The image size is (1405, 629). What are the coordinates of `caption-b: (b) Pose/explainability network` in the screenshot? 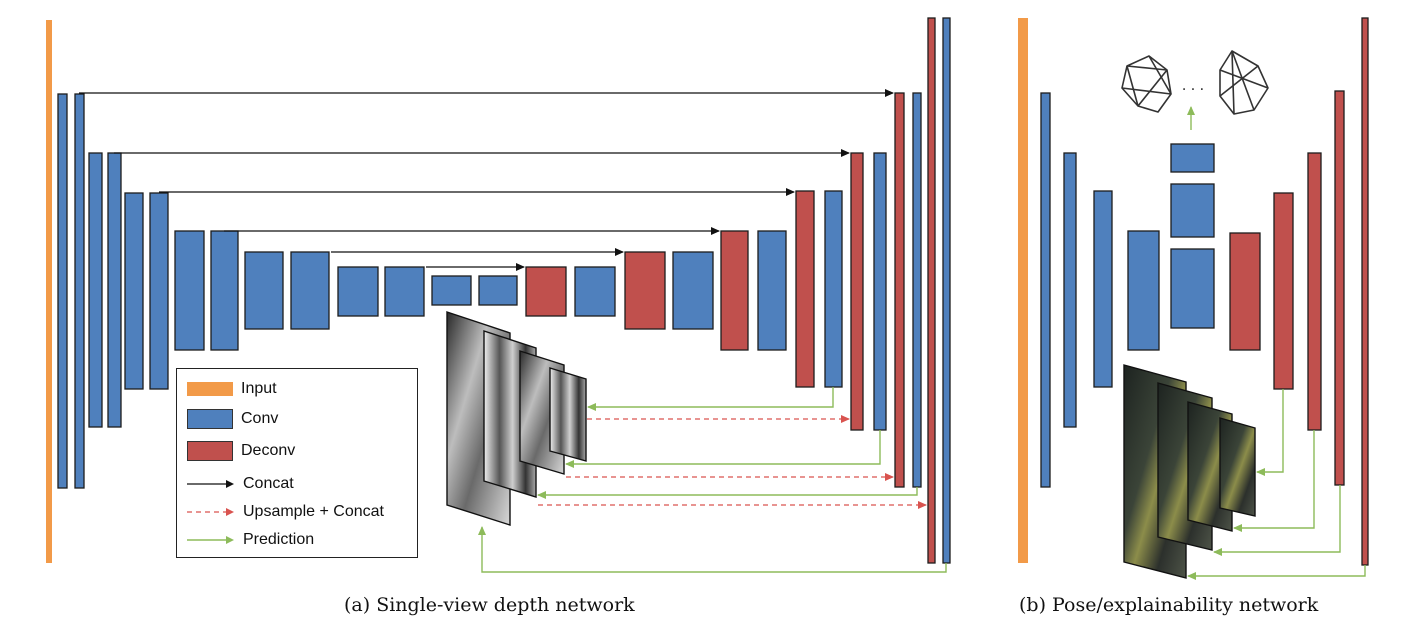 It's located at (1169, 605).